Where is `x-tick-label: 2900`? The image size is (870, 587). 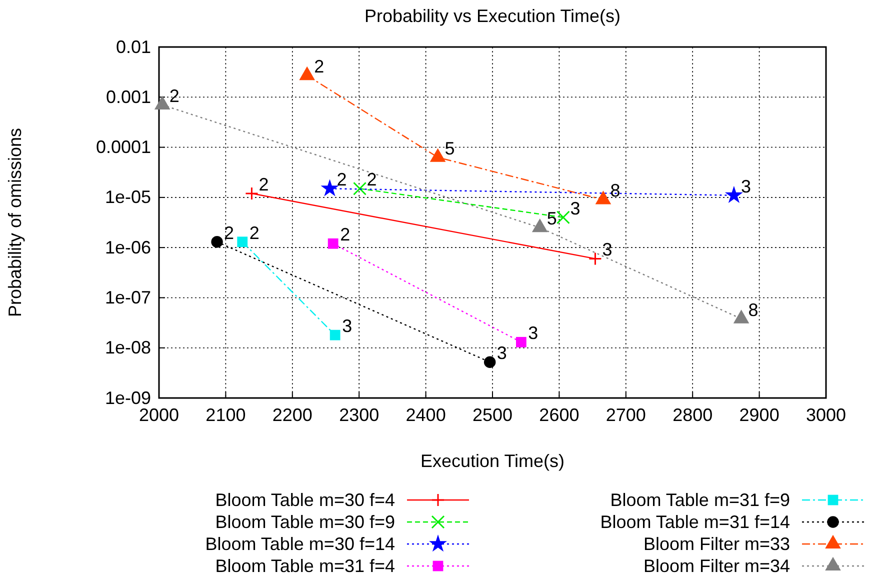
x-tick-label: 2900 is located at coordinates (759, 414).